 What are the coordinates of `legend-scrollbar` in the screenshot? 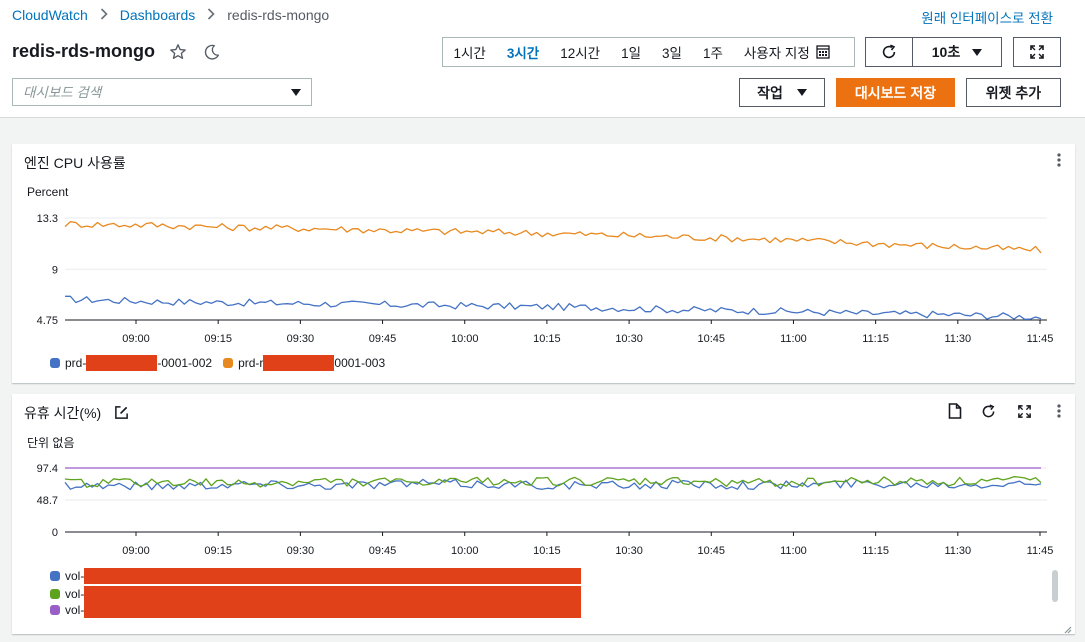 It's located at (1055, 586).